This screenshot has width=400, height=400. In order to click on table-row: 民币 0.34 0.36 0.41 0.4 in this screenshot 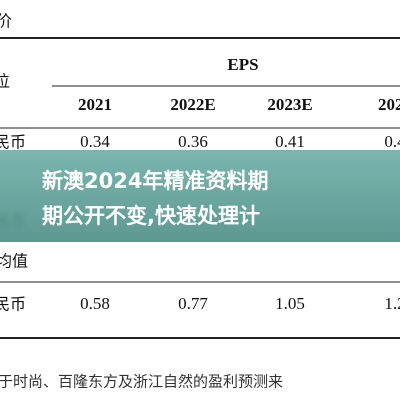, I will do `click(200, 142)`.